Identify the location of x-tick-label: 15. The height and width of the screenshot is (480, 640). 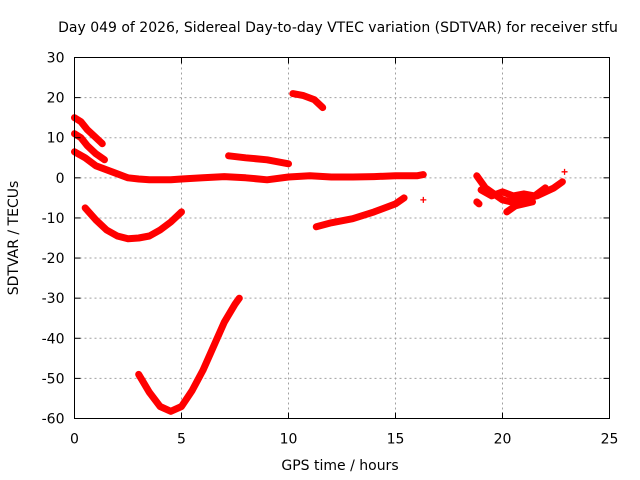
(396, 440).